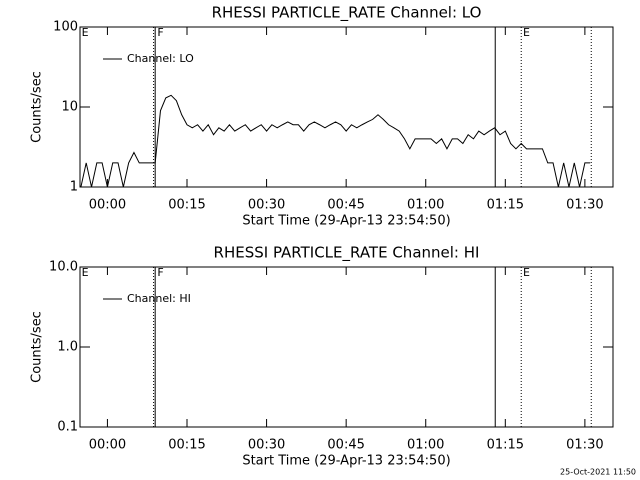 The height and width of the screenshot is (480, 640). Describe the element at coordinates (347, 253) in the screenshot. I see `chart-title: RHESSI PARTICLE_RATE Channel: HI` at that location.